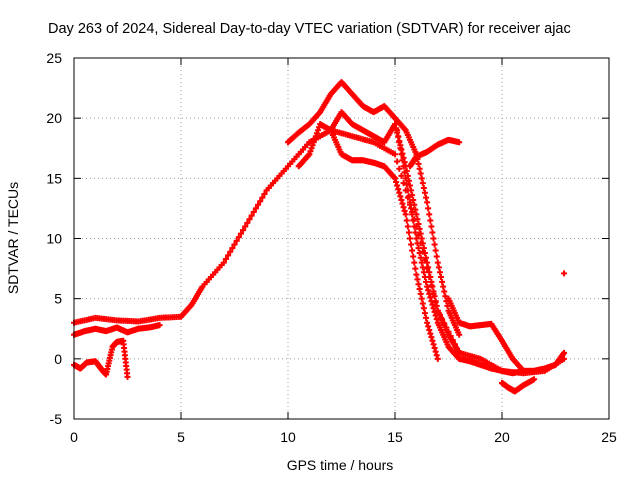 Image resolution: width=640 pixels, height=485 pixels. I want to click on y-tick-label: -5, so click(56, 419).